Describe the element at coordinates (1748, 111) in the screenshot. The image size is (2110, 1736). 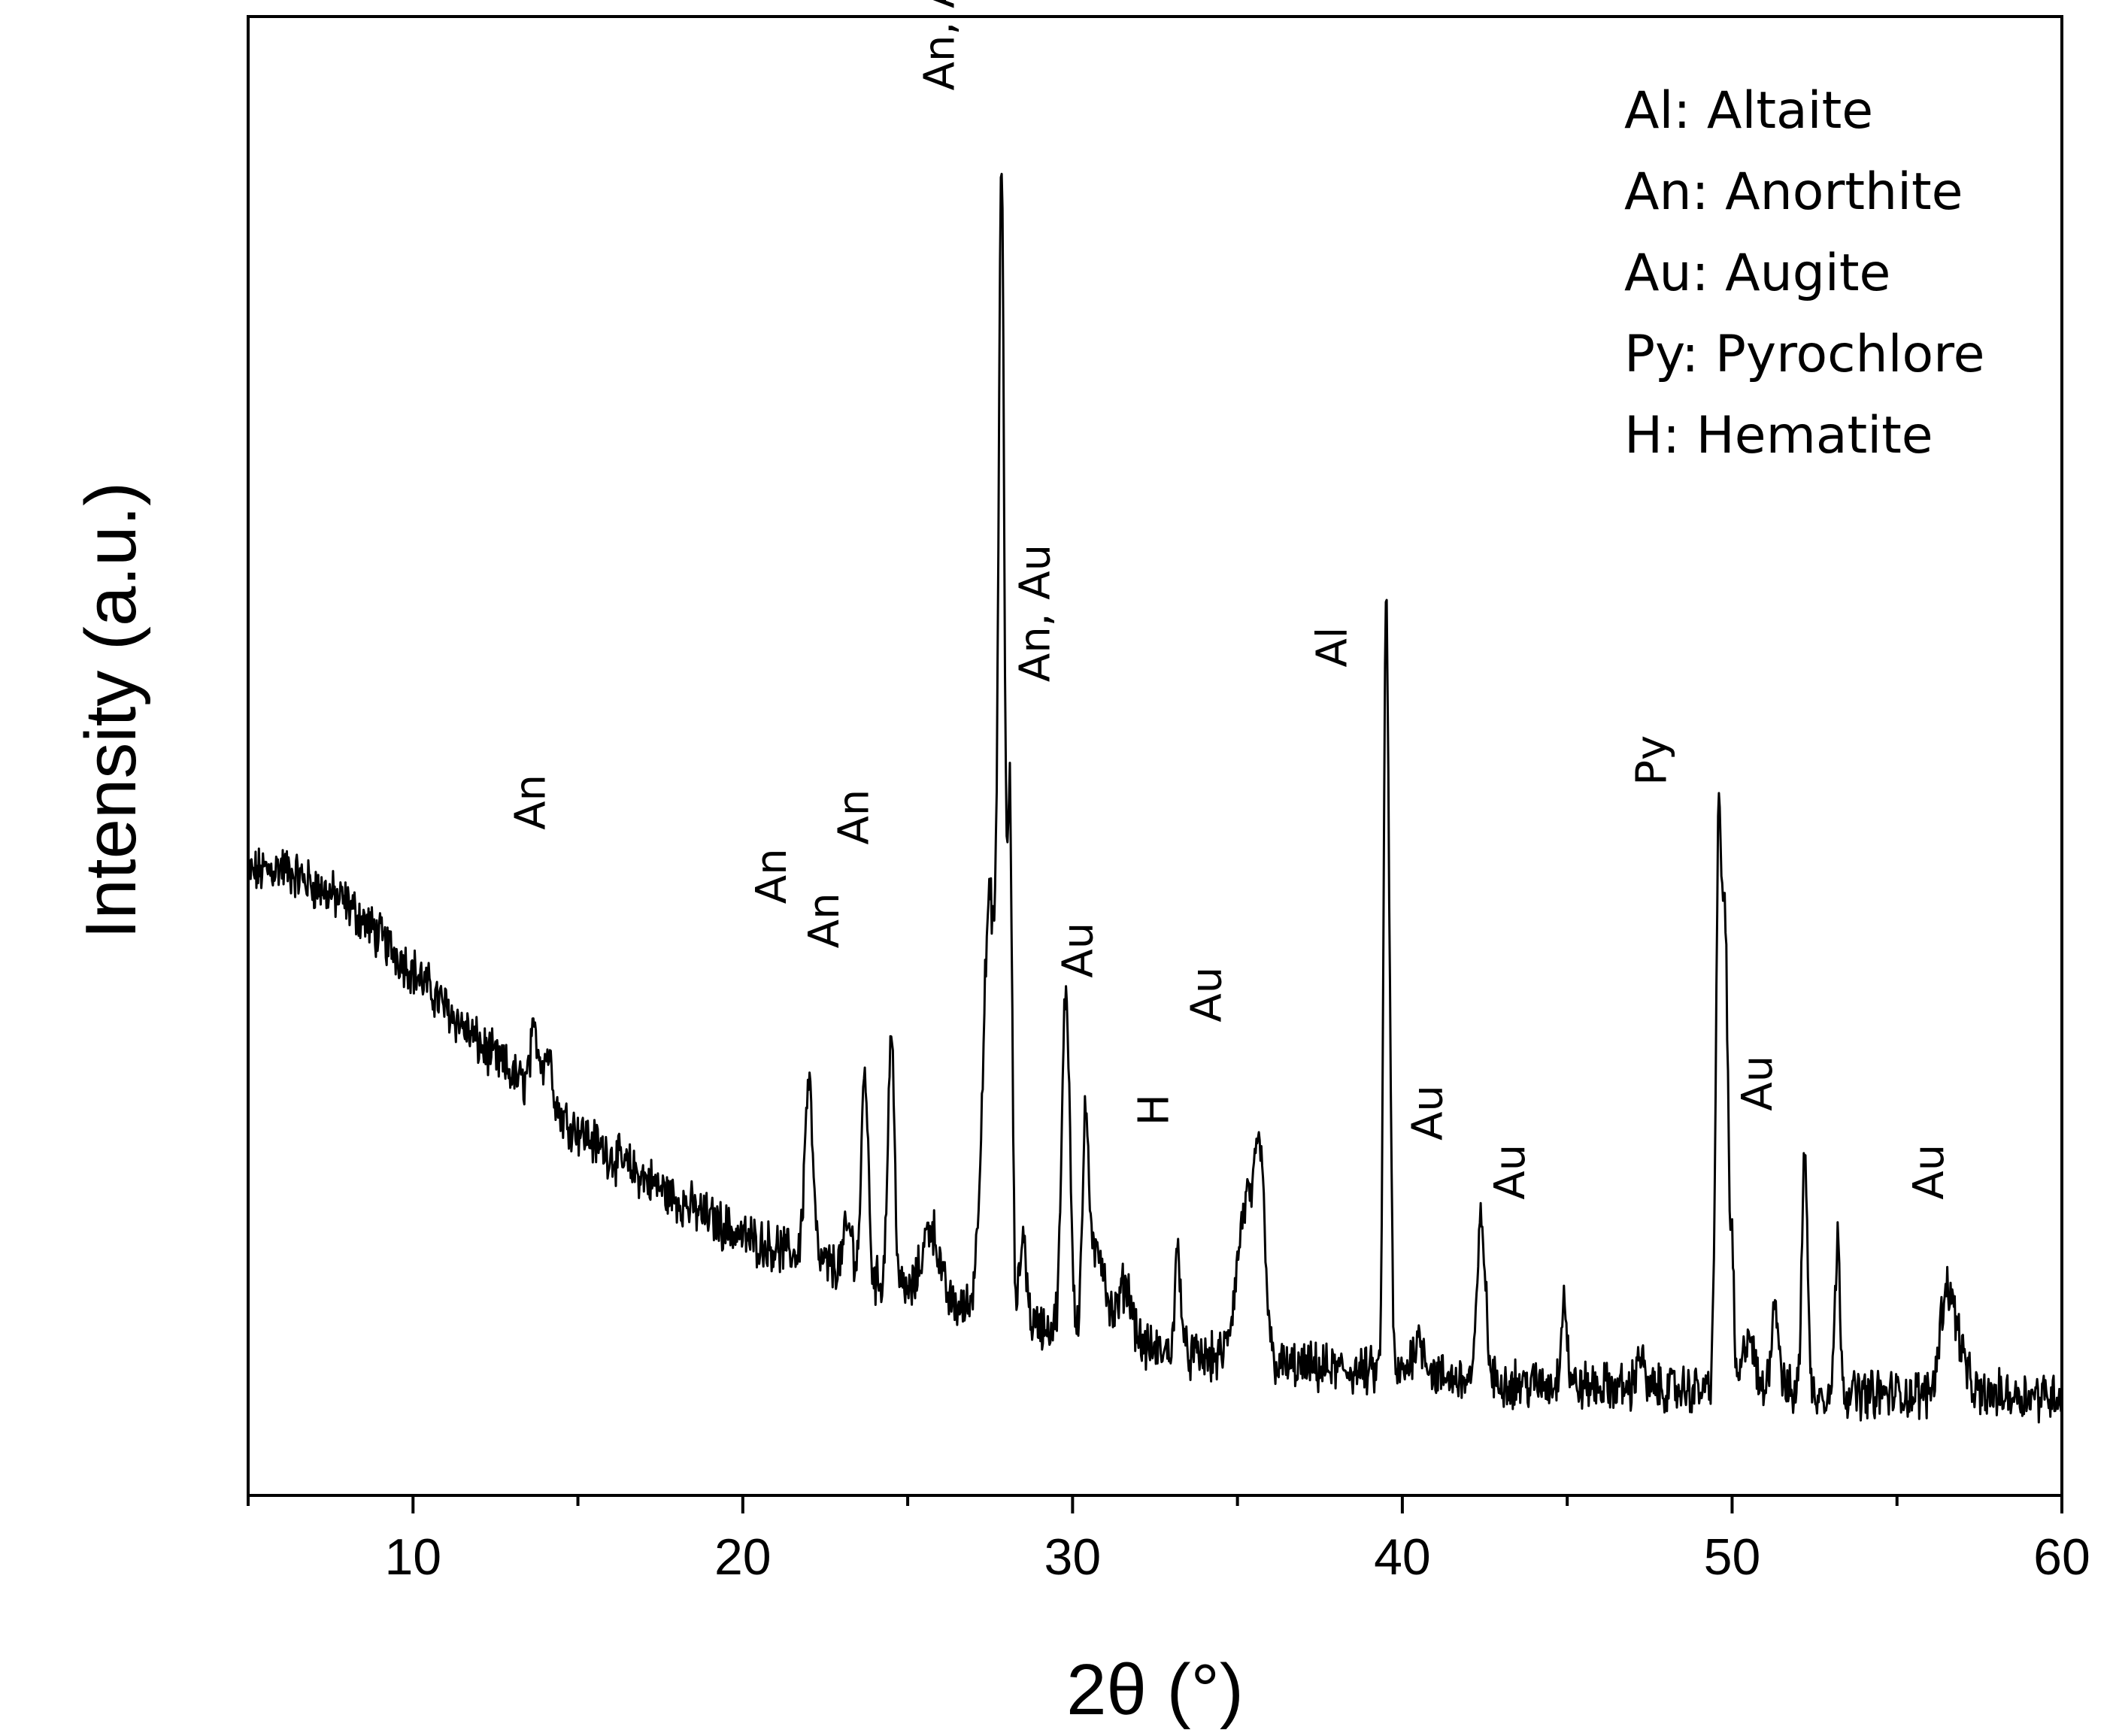
I see `legend-entry: Al: Altaite` at that location.